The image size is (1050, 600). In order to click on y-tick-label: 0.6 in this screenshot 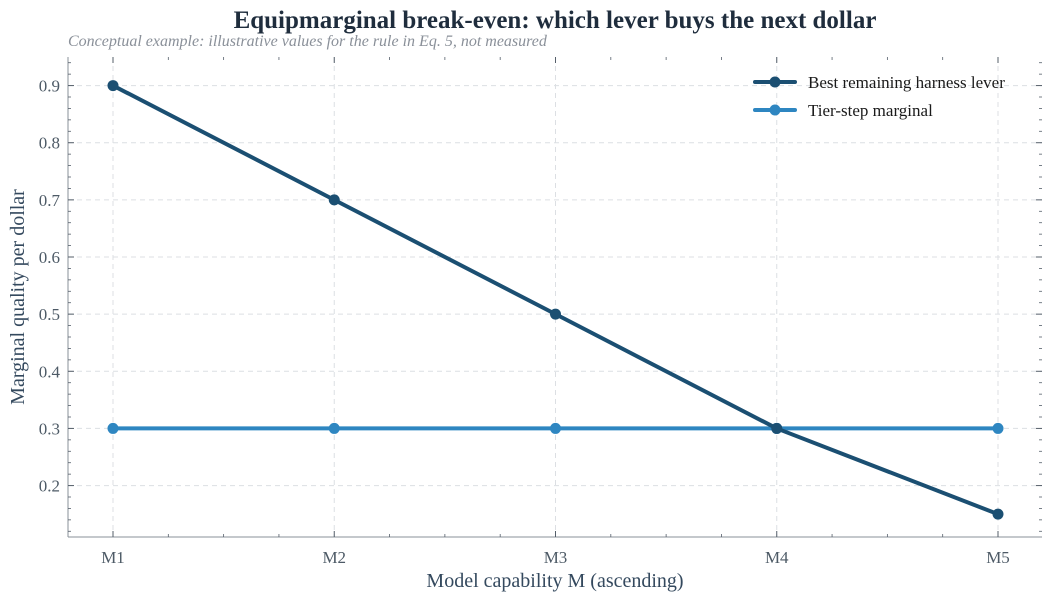, I will do `click(49, 257)`.